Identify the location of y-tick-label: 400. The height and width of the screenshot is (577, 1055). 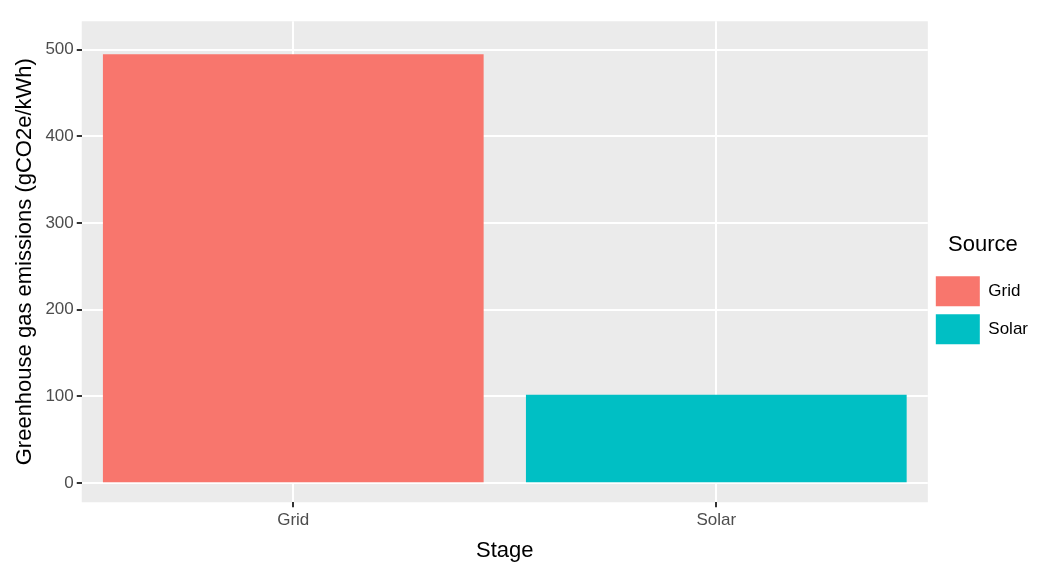
(59, 136).